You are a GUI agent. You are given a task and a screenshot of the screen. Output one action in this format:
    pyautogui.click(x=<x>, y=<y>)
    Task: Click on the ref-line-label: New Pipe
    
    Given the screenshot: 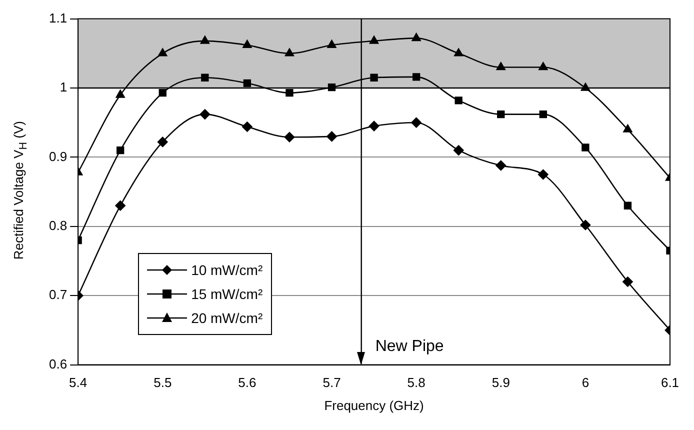 What is the action you would take?
    pyautogui.click(x=409, y=347)
    